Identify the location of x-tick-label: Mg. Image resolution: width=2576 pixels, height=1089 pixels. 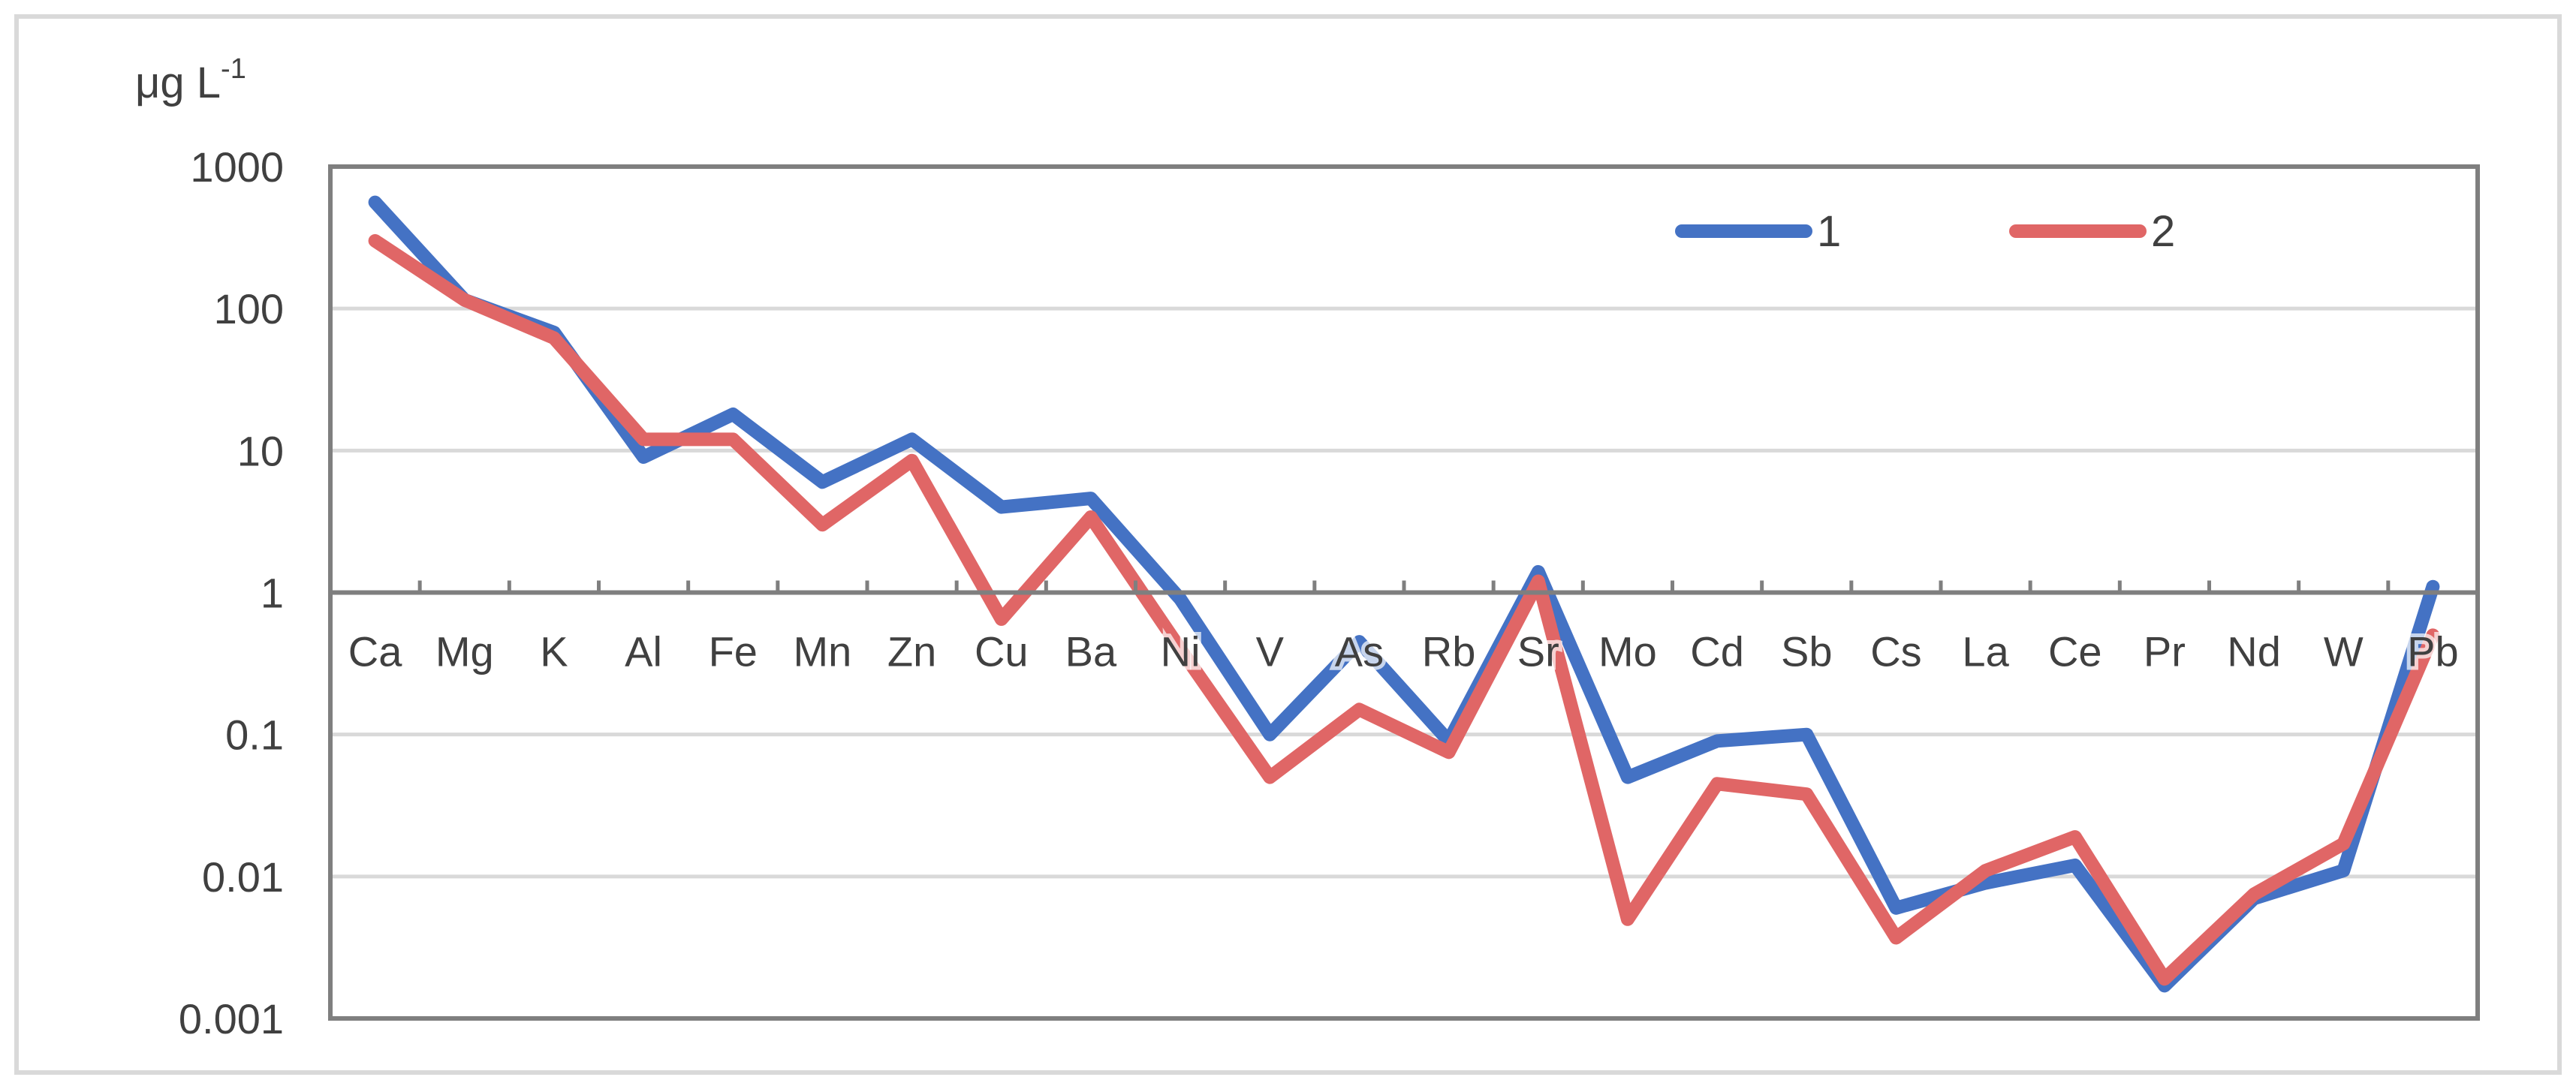
(464, 651).